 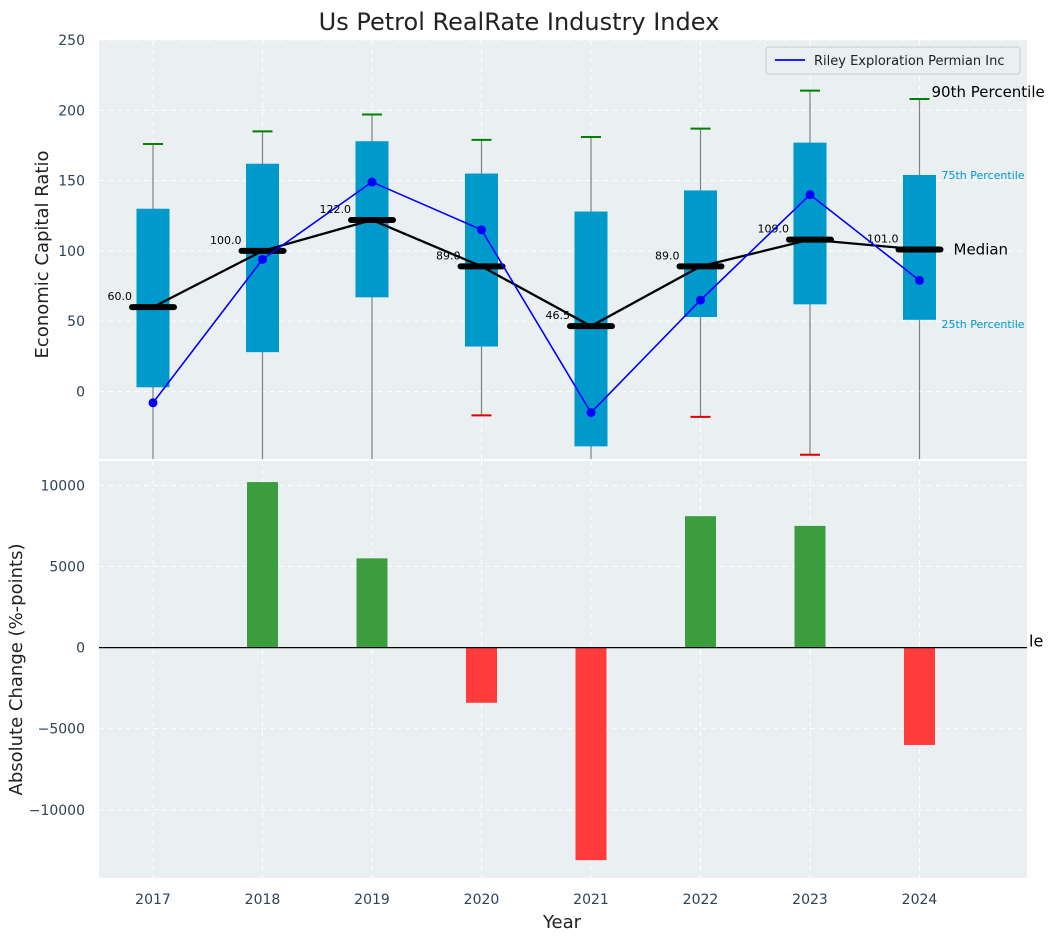 I want to click on legend-label: Riley Exploration Permian Inc, so click(x=909, y=61).